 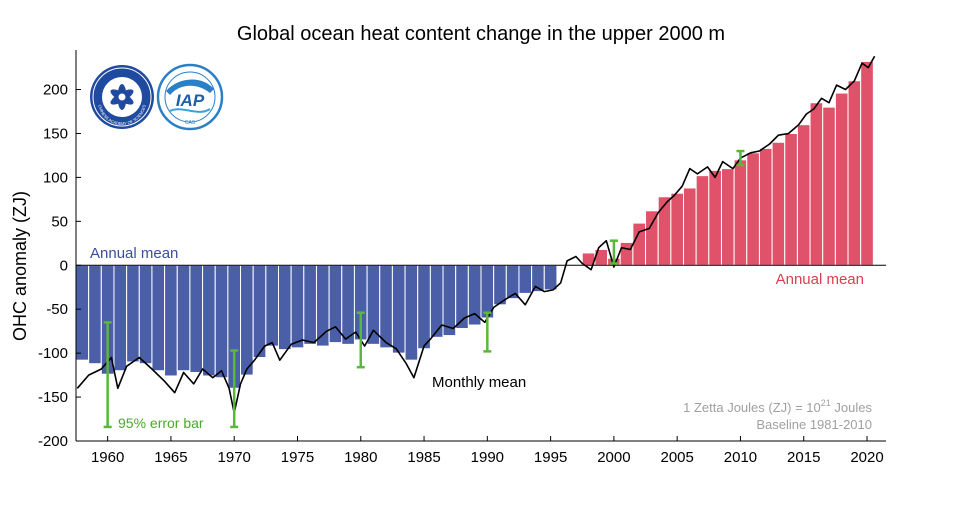 What do you see at coordinates (55, 133) in the screenshot?
I see `y-tick-label: 150` at bounding box center [55, 133].